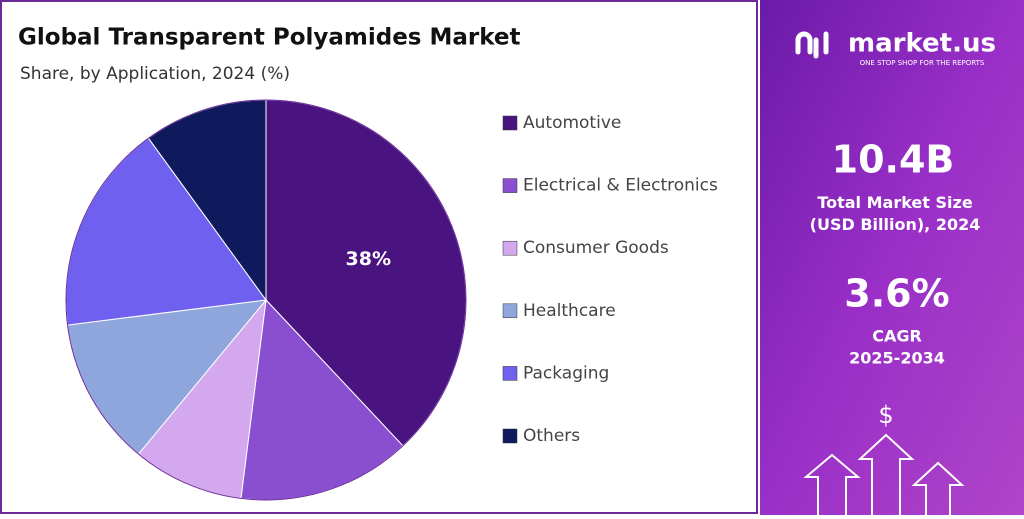 The image size is (1024, 519). What do you see at coordinates (569, 311) in the screenshot?
I see `legend-label: Healthcare` at bounding box center [569, 311].